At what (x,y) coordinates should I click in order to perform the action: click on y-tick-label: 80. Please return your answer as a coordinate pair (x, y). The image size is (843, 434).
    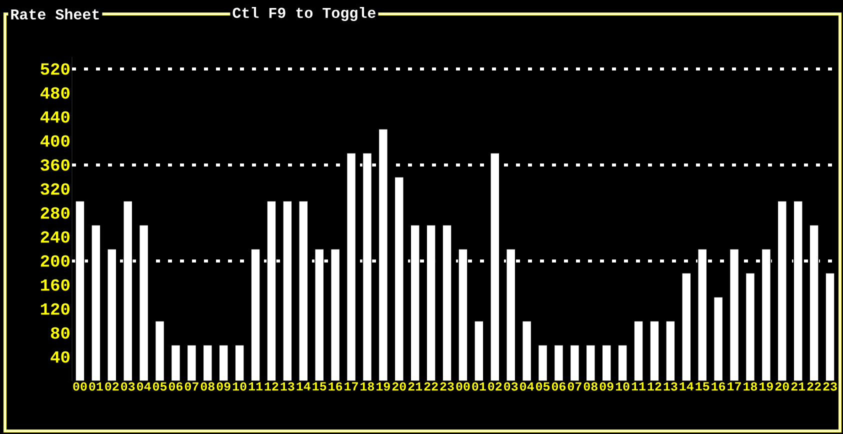
    Looking at the image, I should click on (60, 333).